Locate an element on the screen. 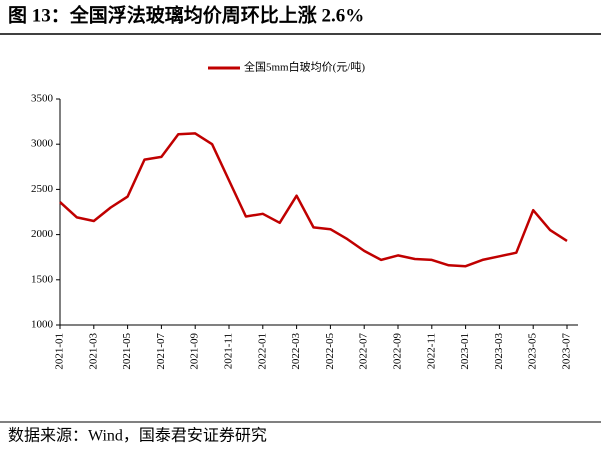 The height and width of the screenshot is (454, 601). x-tick-label: 2021-09 is located at coordinates (195, 351).